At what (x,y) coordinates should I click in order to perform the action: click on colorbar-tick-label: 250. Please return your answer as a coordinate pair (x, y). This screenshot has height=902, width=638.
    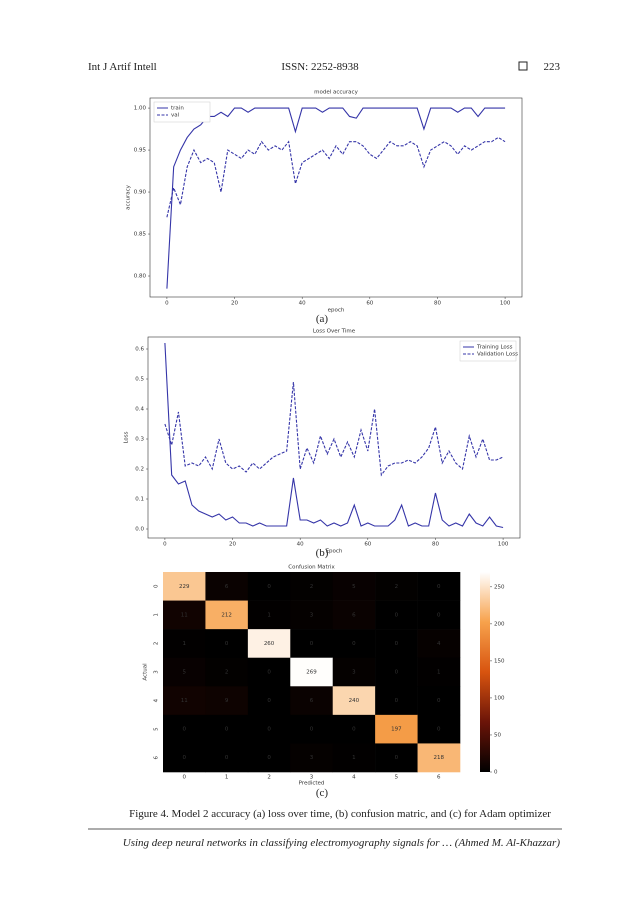
    Looking at the image, I should click on (499, 587).